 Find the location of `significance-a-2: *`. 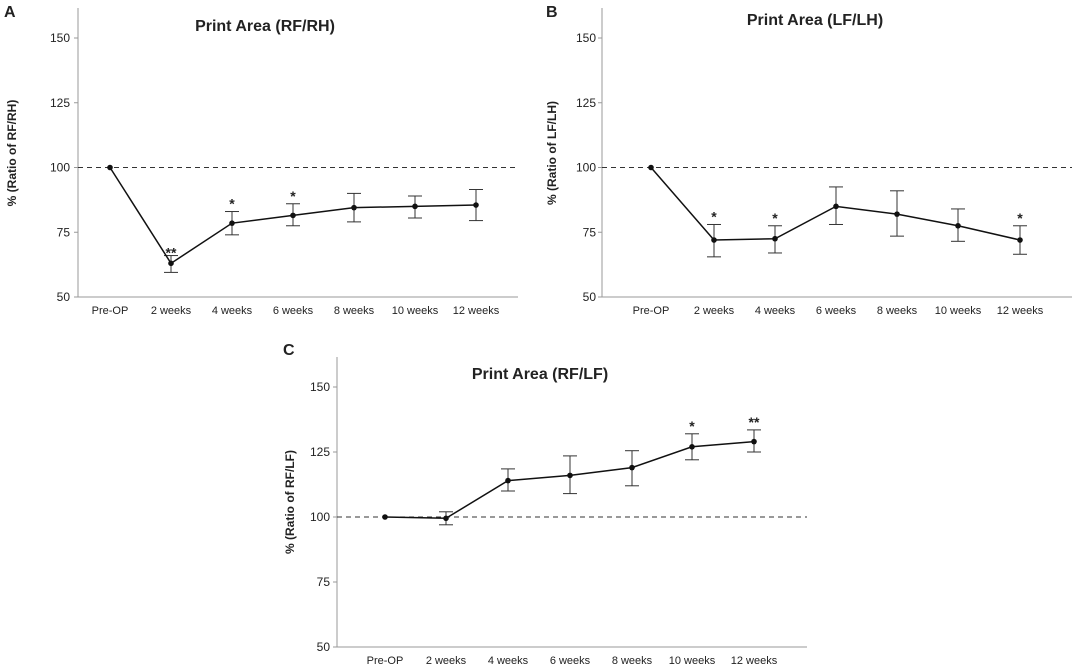

significance-a-2: * is located at coordinates (232, 204).